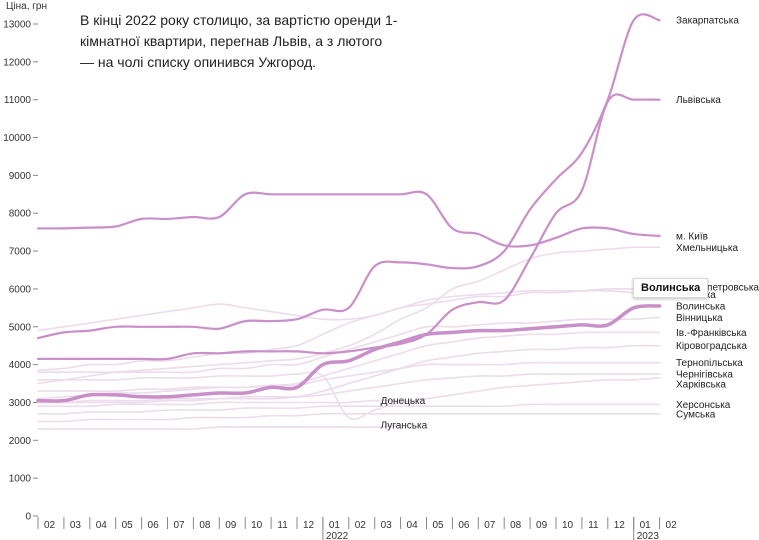 The image size is (759, 540). What do you see at coordinates (18, 100) in the screenshot?
I see `y-tick-label: 11000` at bounding box center [18, 100].